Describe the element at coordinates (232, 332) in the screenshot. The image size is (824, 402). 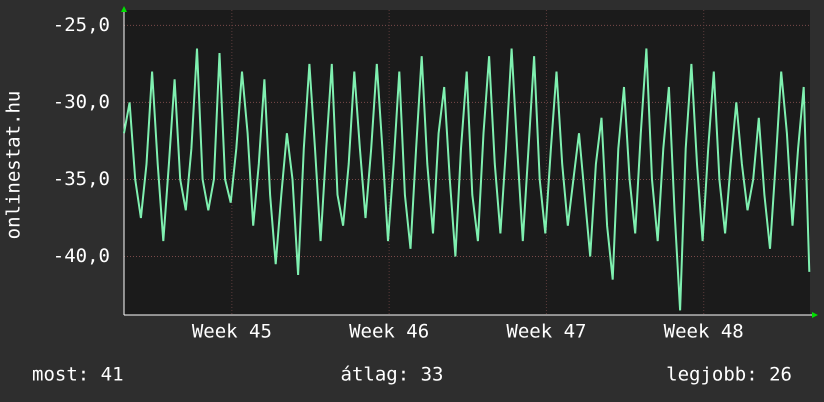
I see `x-tick-label: Week 45` at that location.